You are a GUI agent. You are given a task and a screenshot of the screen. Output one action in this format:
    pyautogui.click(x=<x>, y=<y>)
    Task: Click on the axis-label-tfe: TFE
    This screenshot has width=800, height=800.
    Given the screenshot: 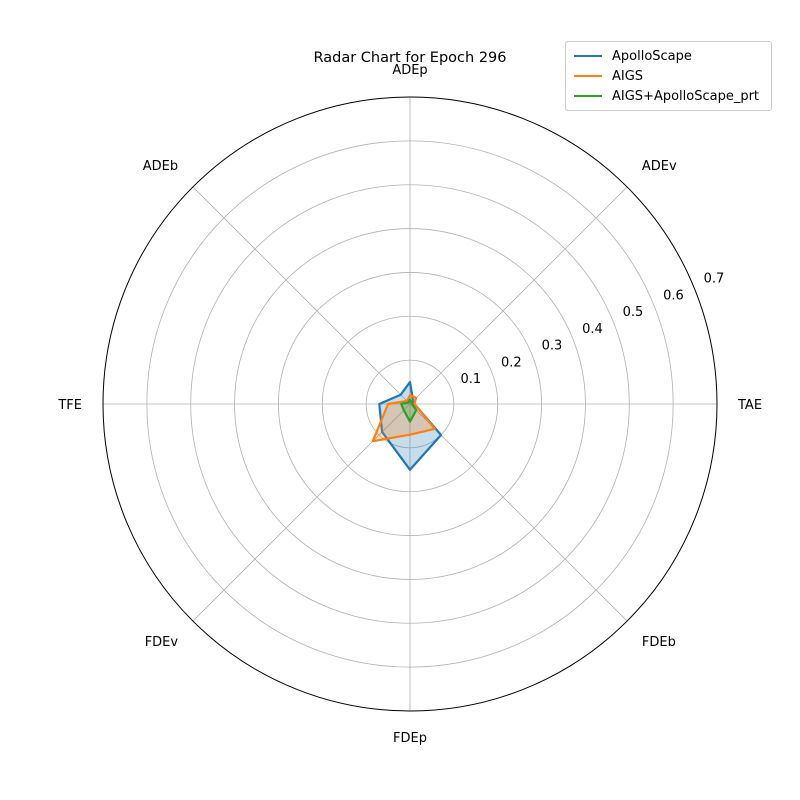 What is the action you would take?
    pyautogui.click(x=69, y=405)
    